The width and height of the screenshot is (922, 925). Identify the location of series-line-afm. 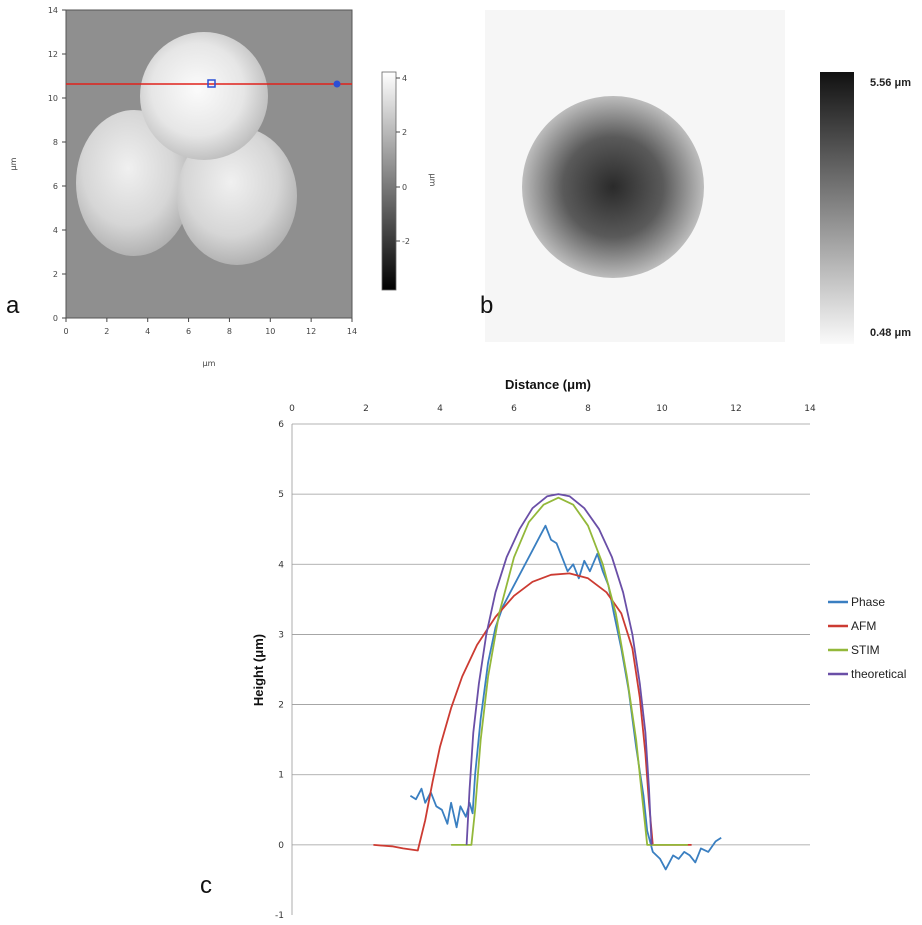
(532, 712).